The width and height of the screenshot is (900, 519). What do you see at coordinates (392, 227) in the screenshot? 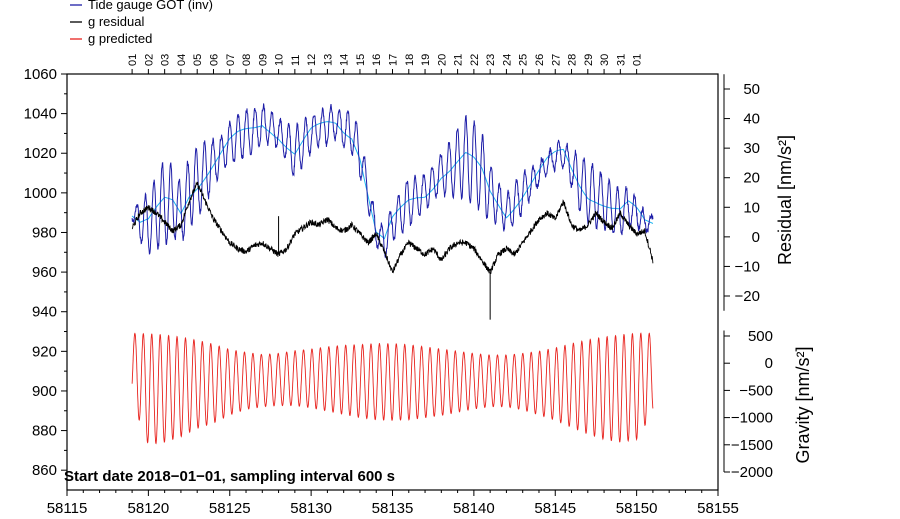
I see `g-residual-line` at bounding box center [392, 227].